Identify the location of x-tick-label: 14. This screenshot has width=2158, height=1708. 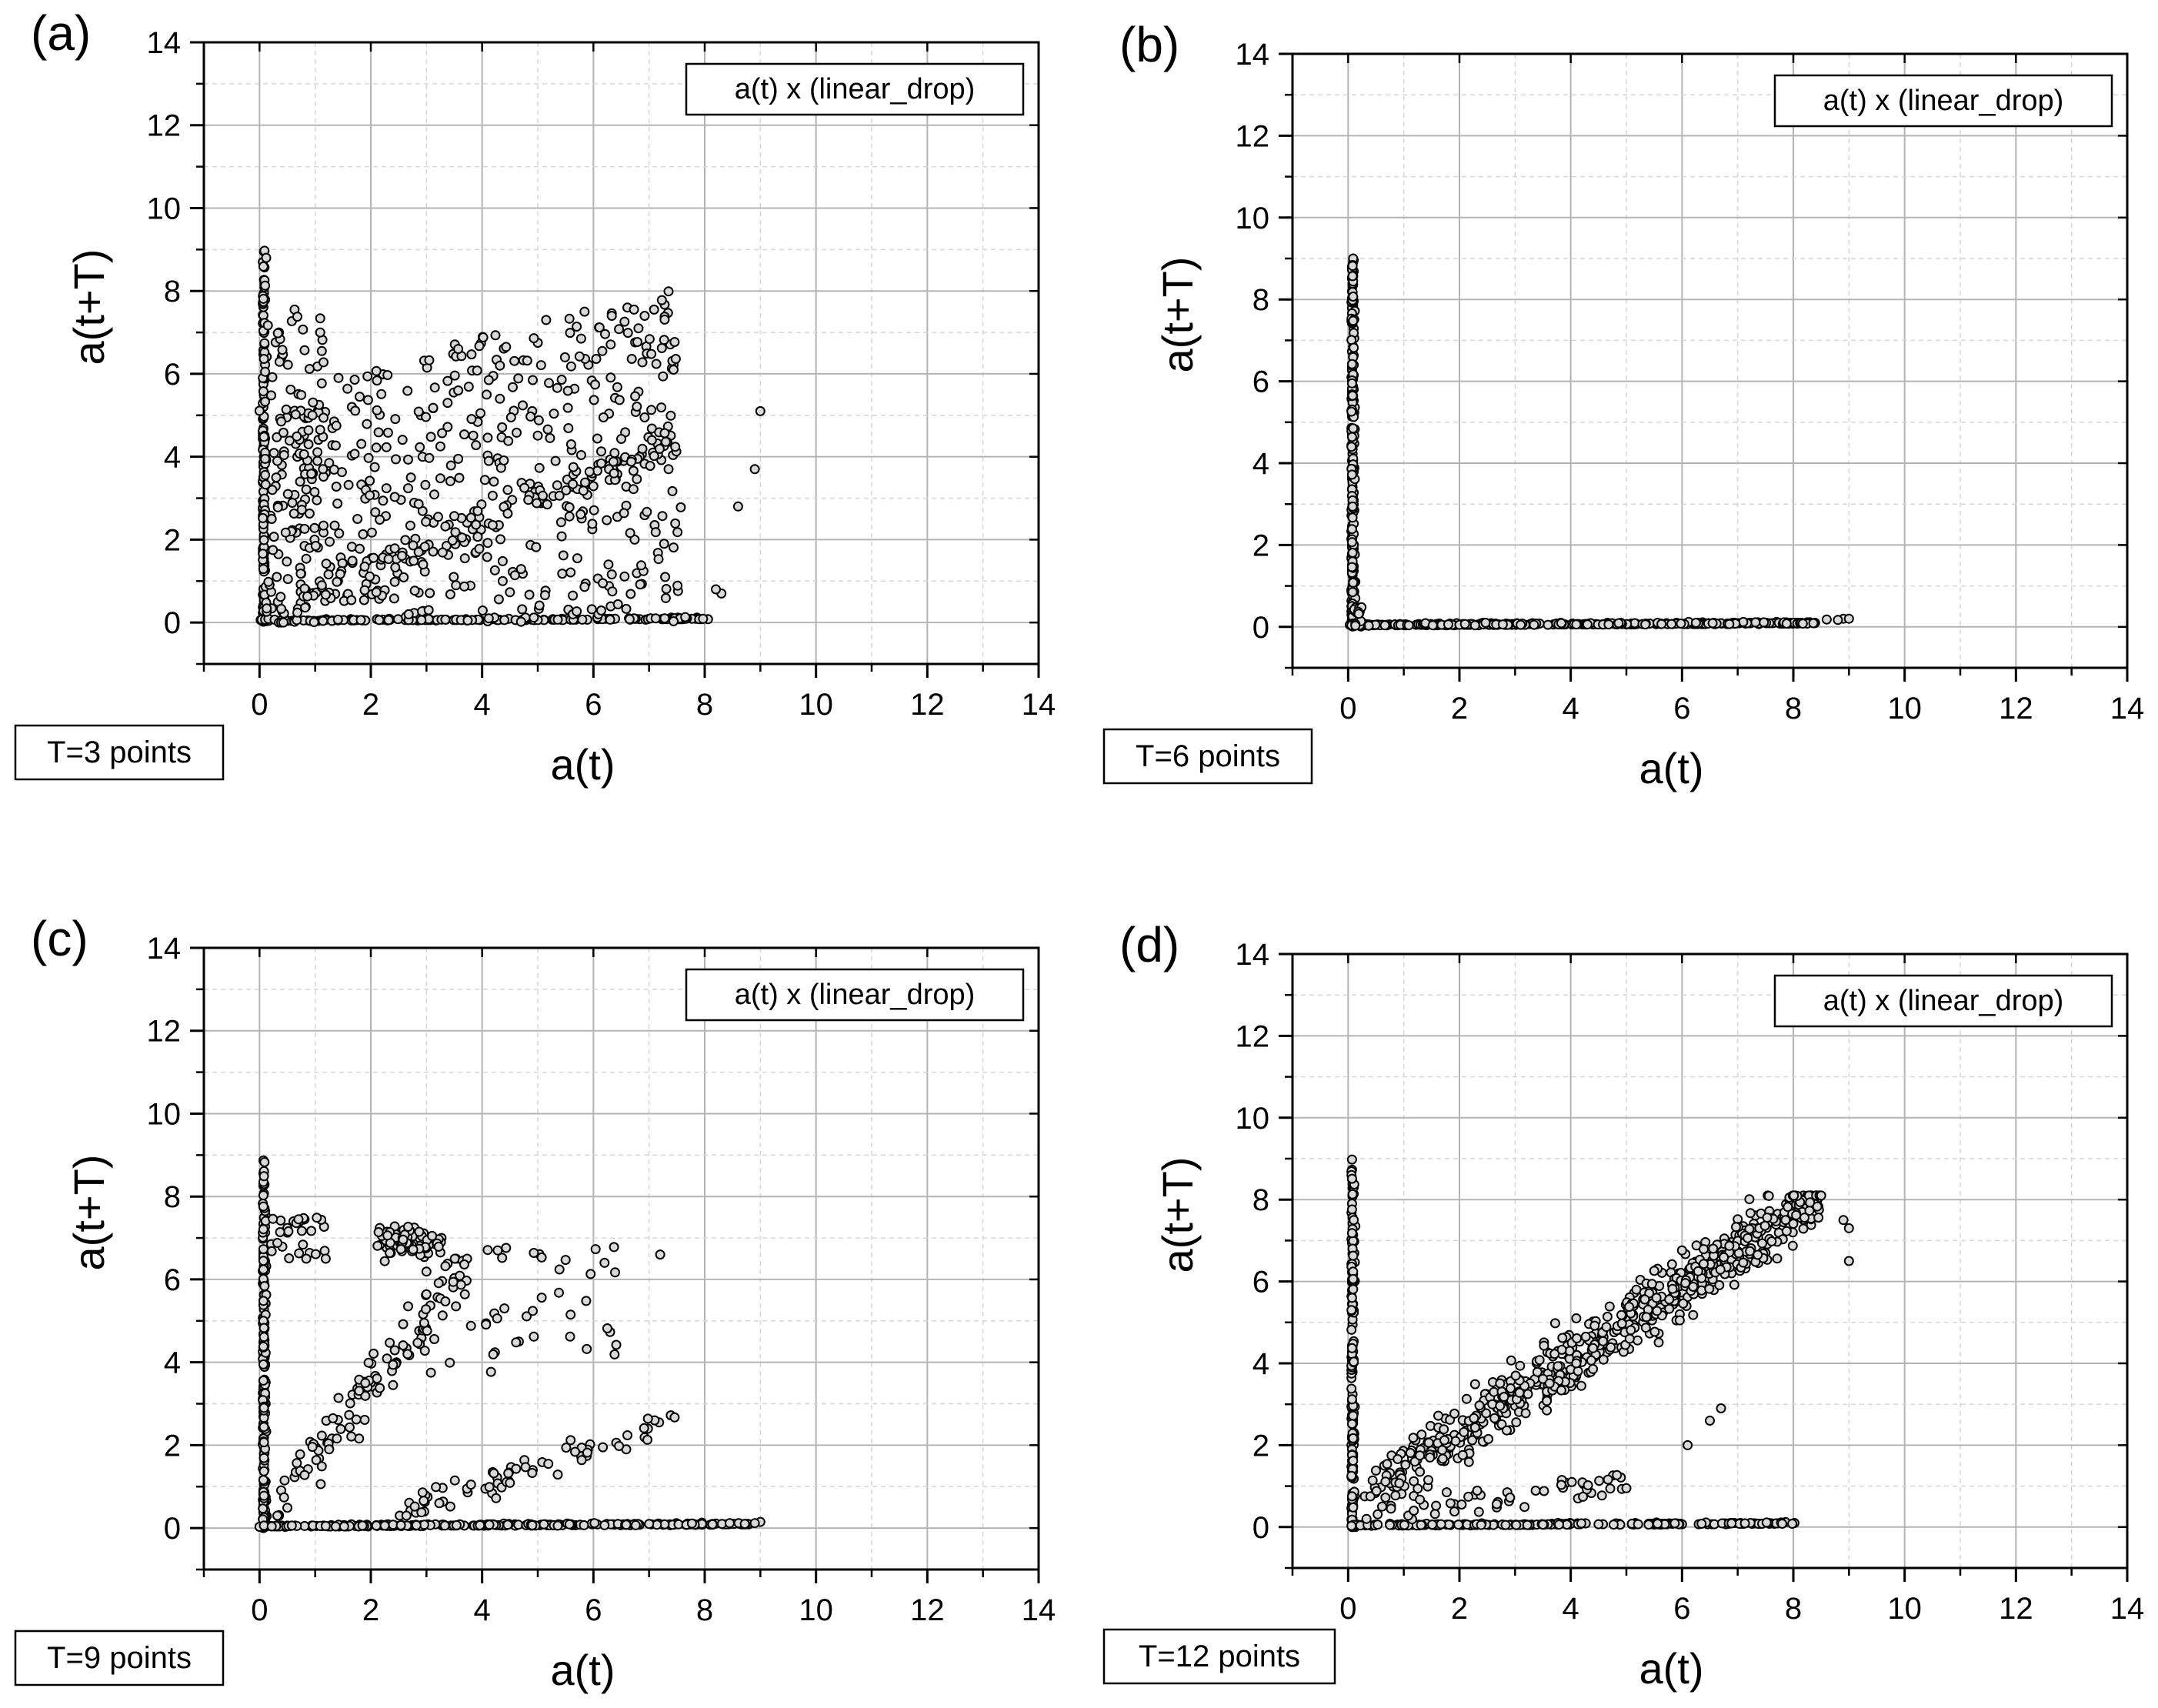
(2127, 709).